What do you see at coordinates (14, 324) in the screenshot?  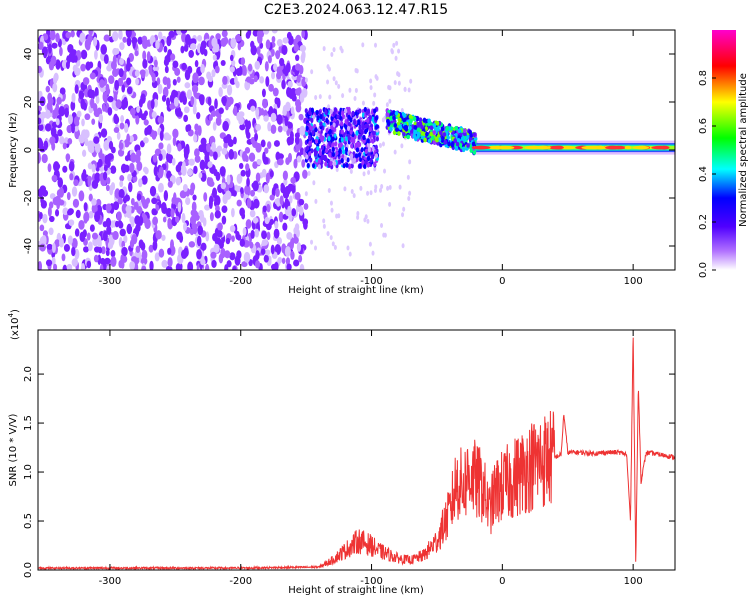 I see `snr-scale-label: (x104)` at bounding box center [14, 324].